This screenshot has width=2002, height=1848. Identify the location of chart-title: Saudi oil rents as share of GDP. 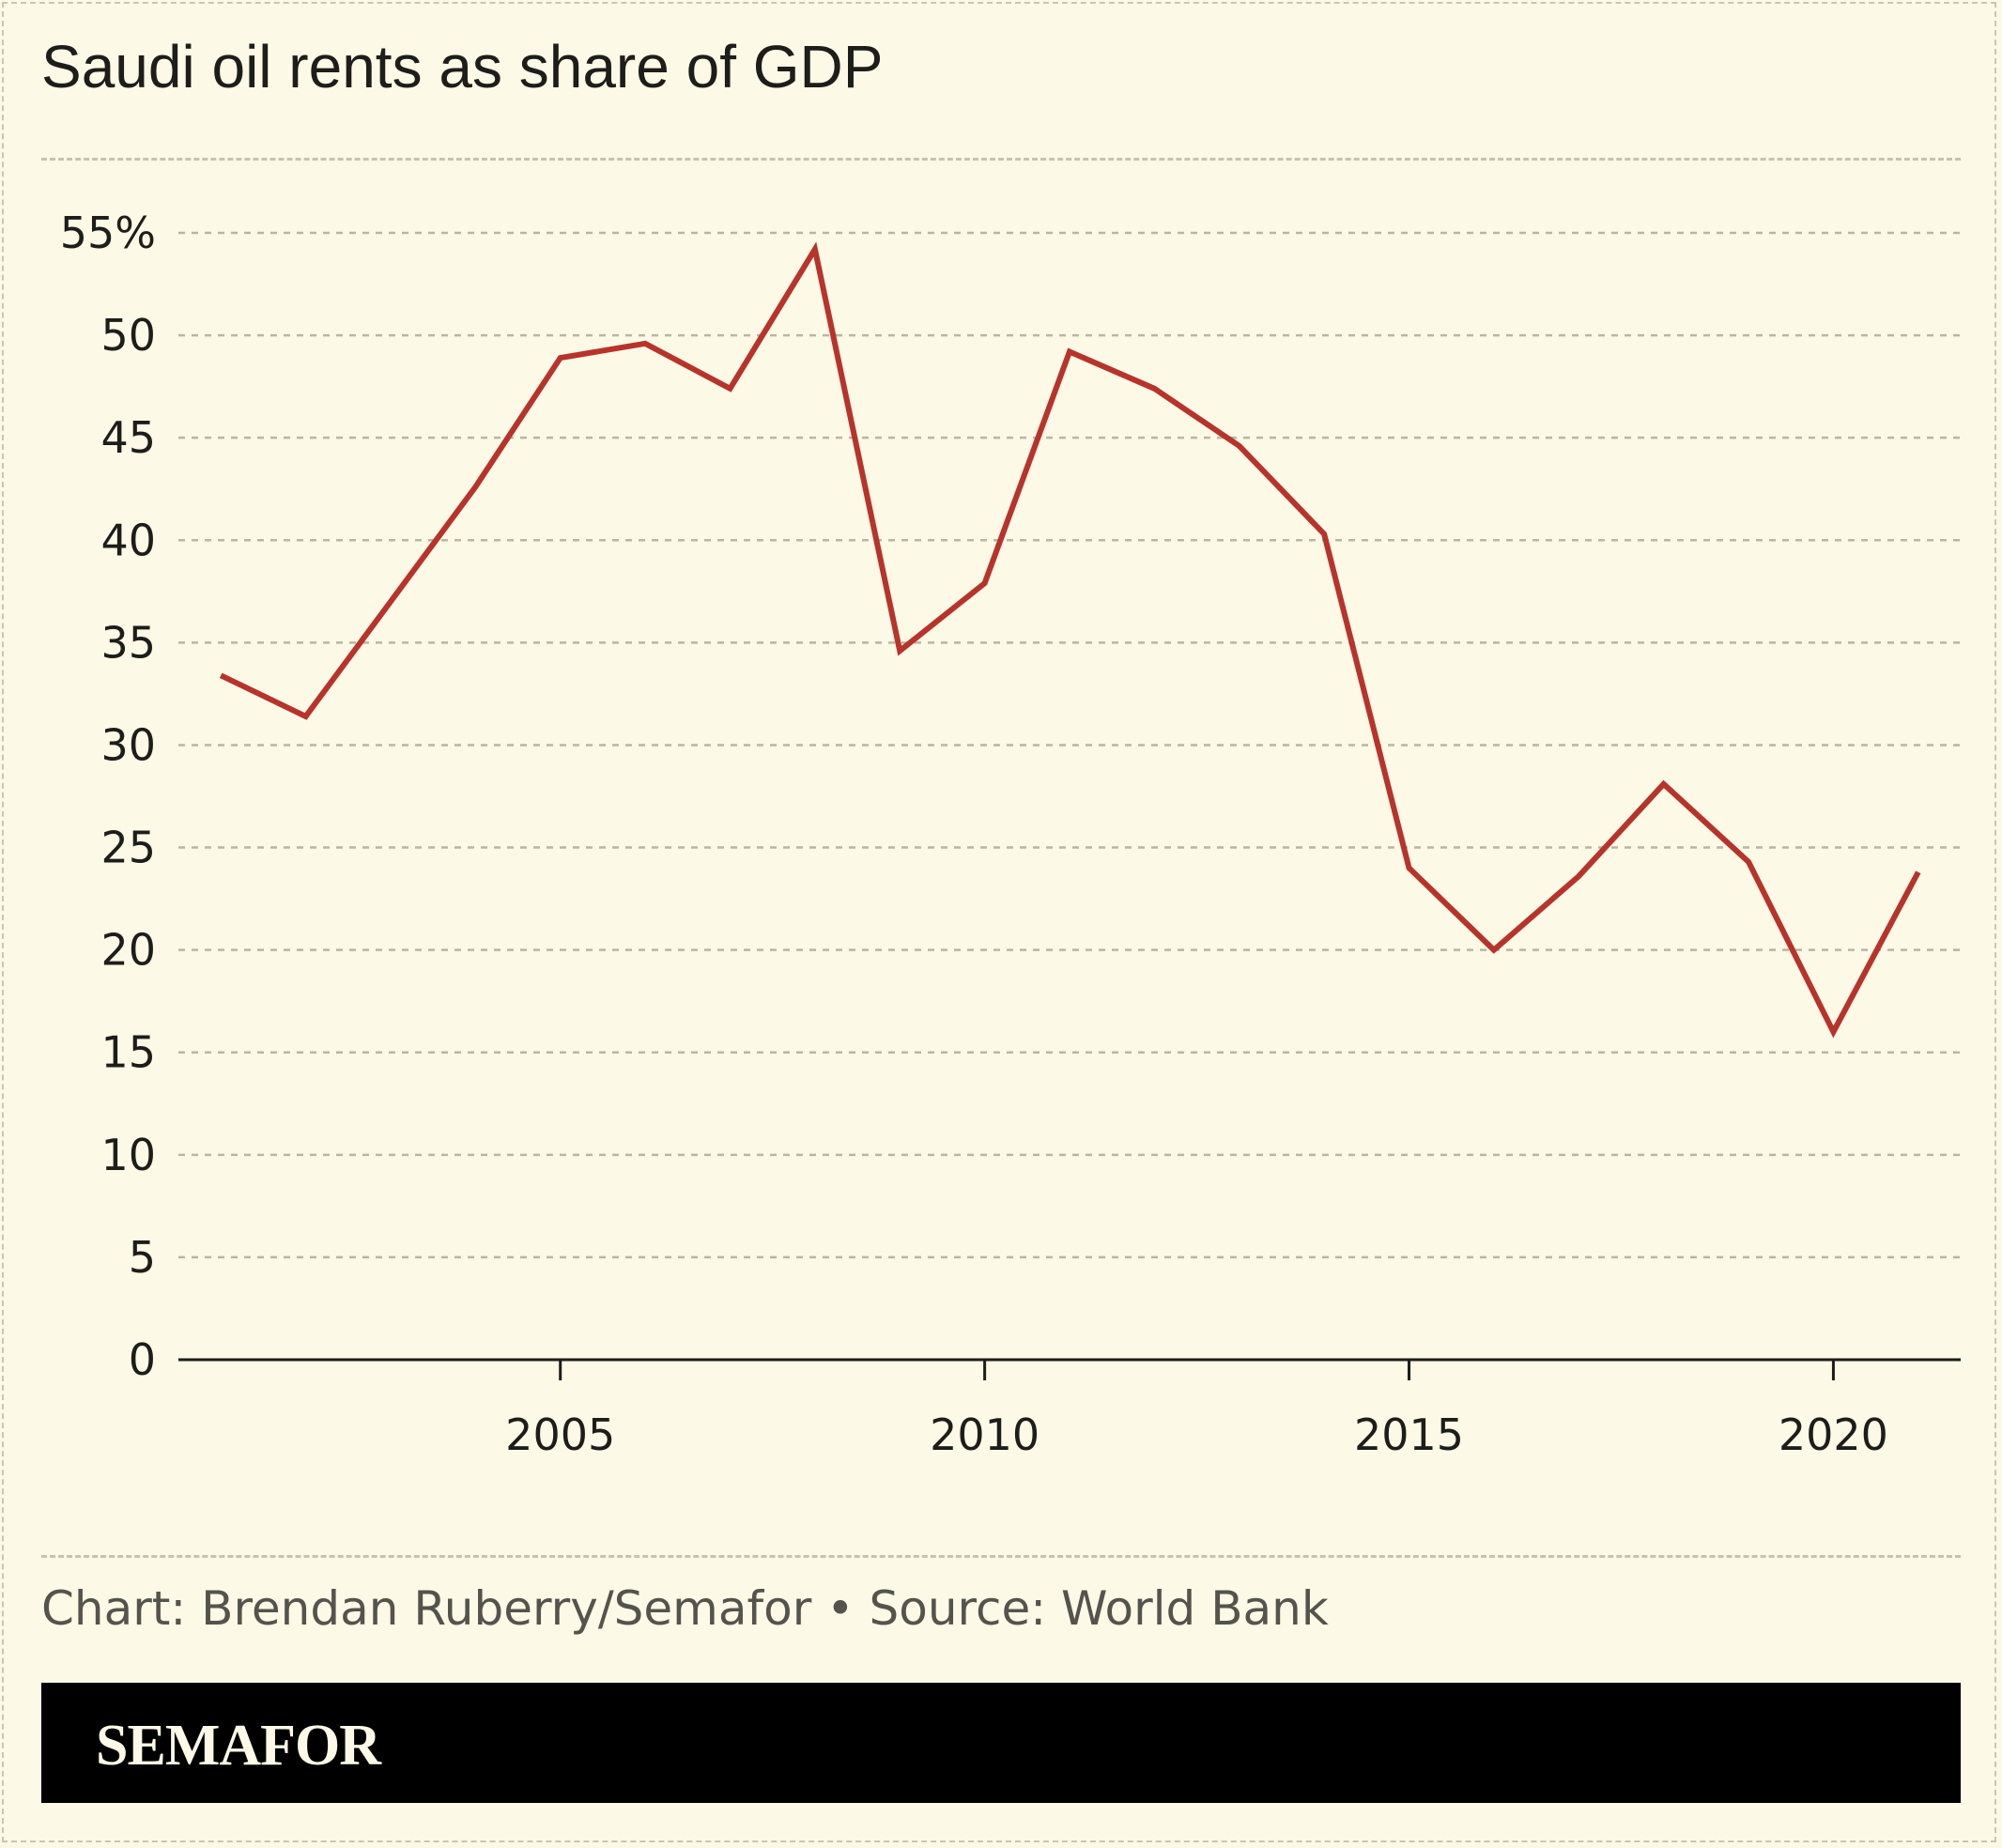
(462, 66).